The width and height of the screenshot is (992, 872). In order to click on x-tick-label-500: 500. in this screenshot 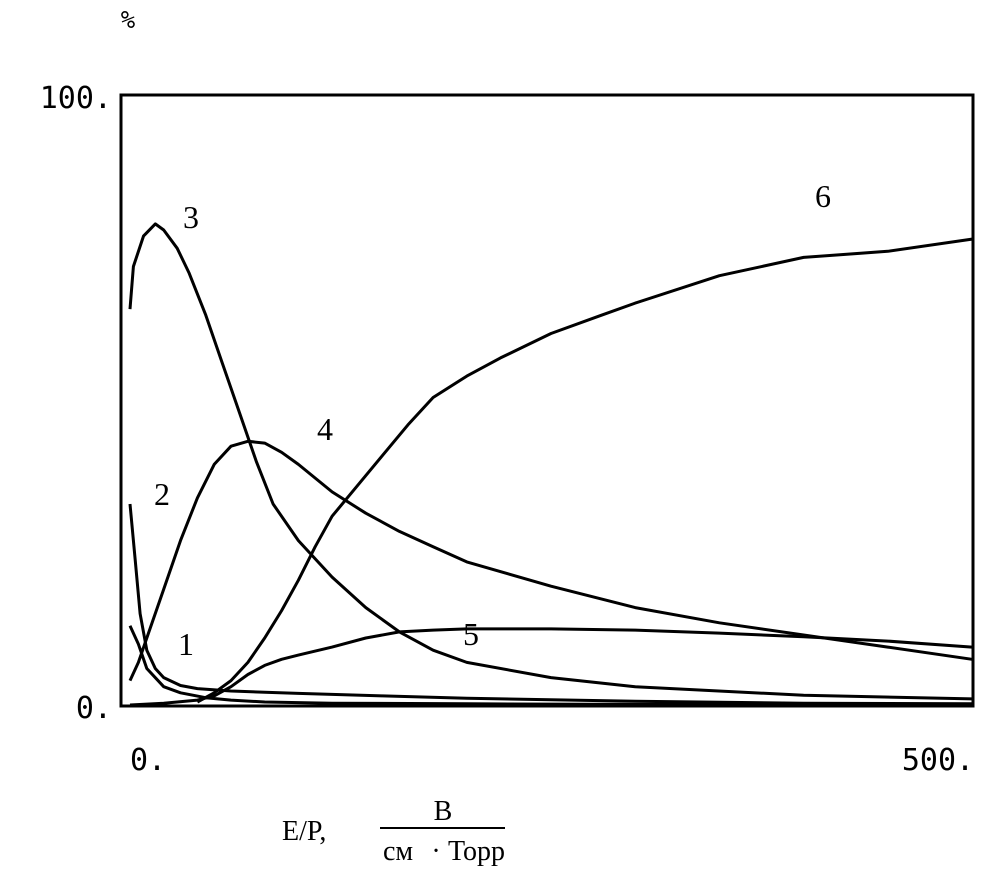, I will do `click(938, 760)`.